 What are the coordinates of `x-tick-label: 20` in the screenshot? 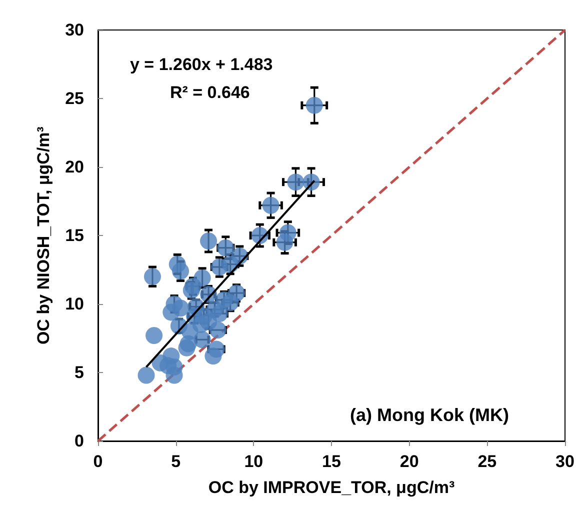 It's located at (409, 461).